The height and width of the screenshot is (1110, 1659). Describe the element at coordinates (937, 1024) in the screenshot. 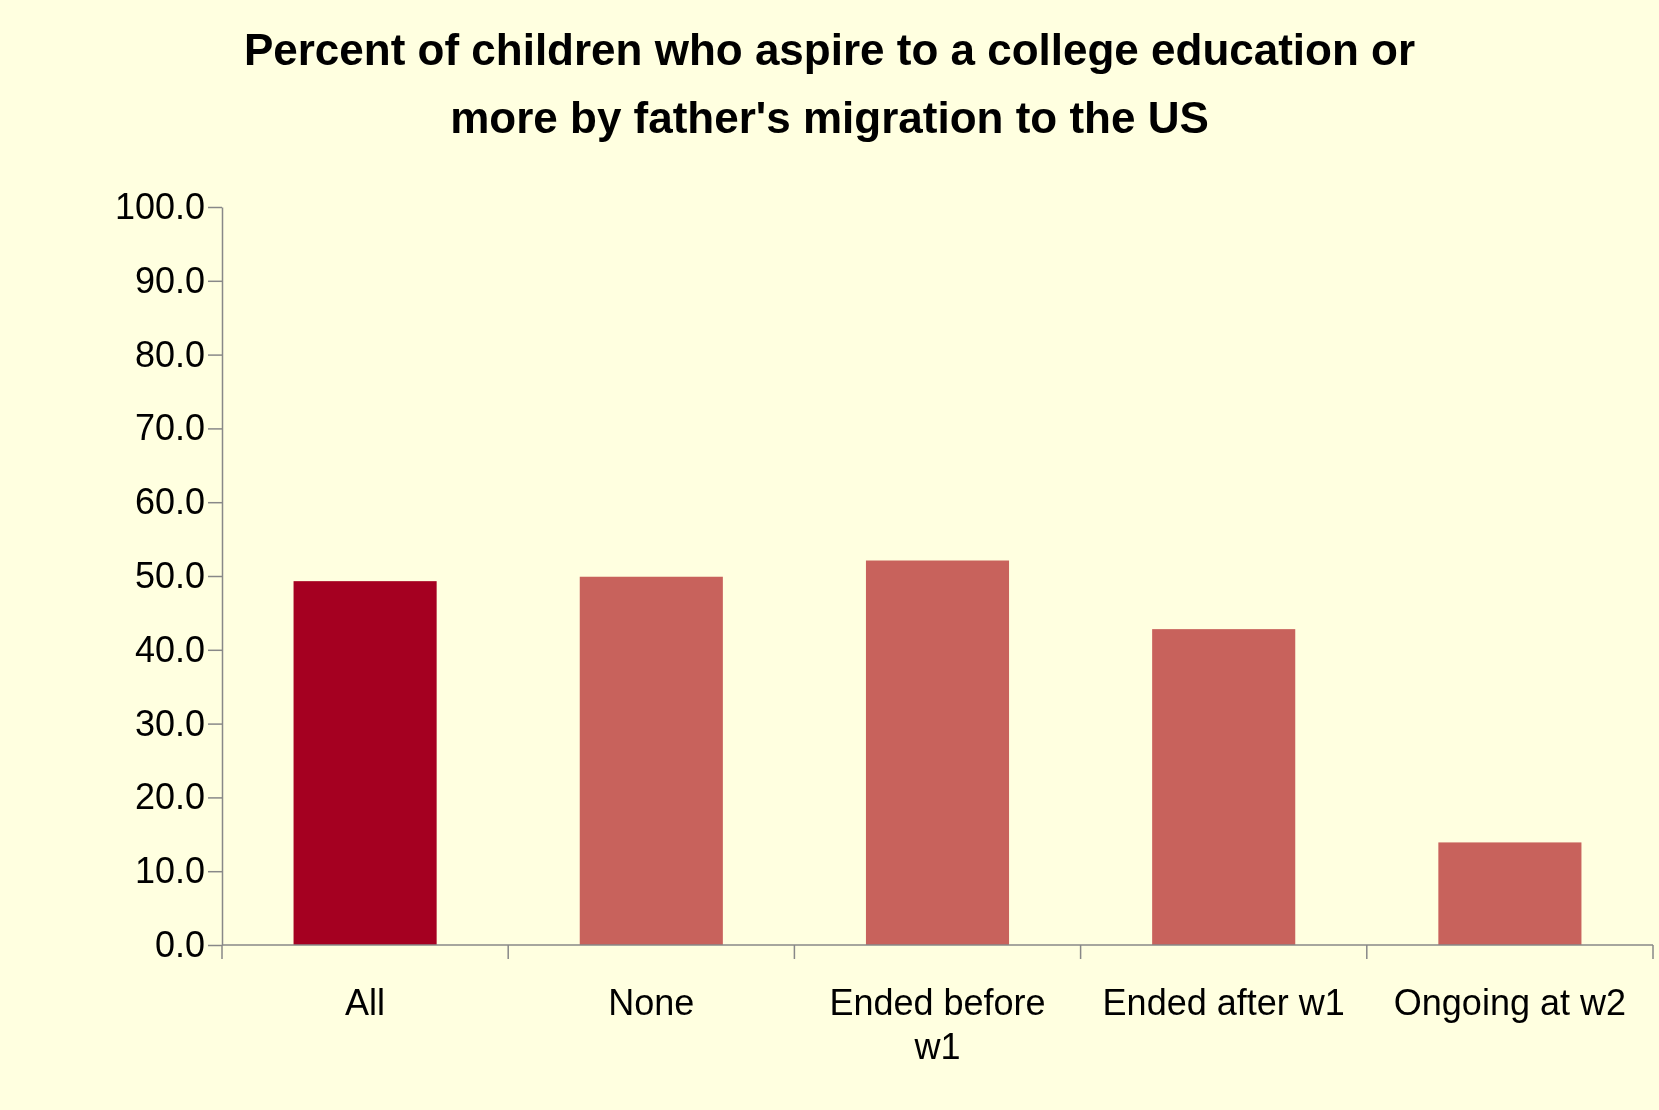

I see `x-tick-label: Ended before w1` at that location.